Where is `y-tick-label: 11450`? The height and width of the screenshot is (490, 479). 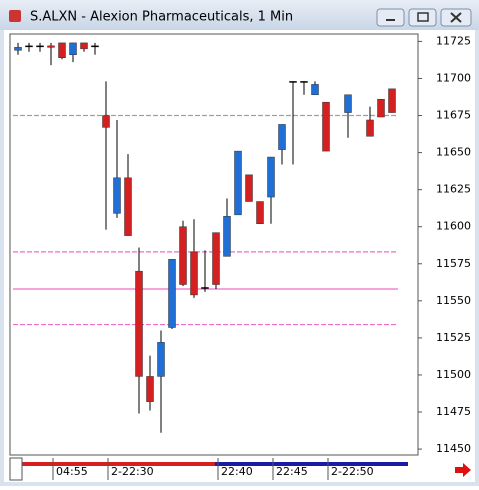
y-tick-label: 11450 is located at coordinates (453, 448).